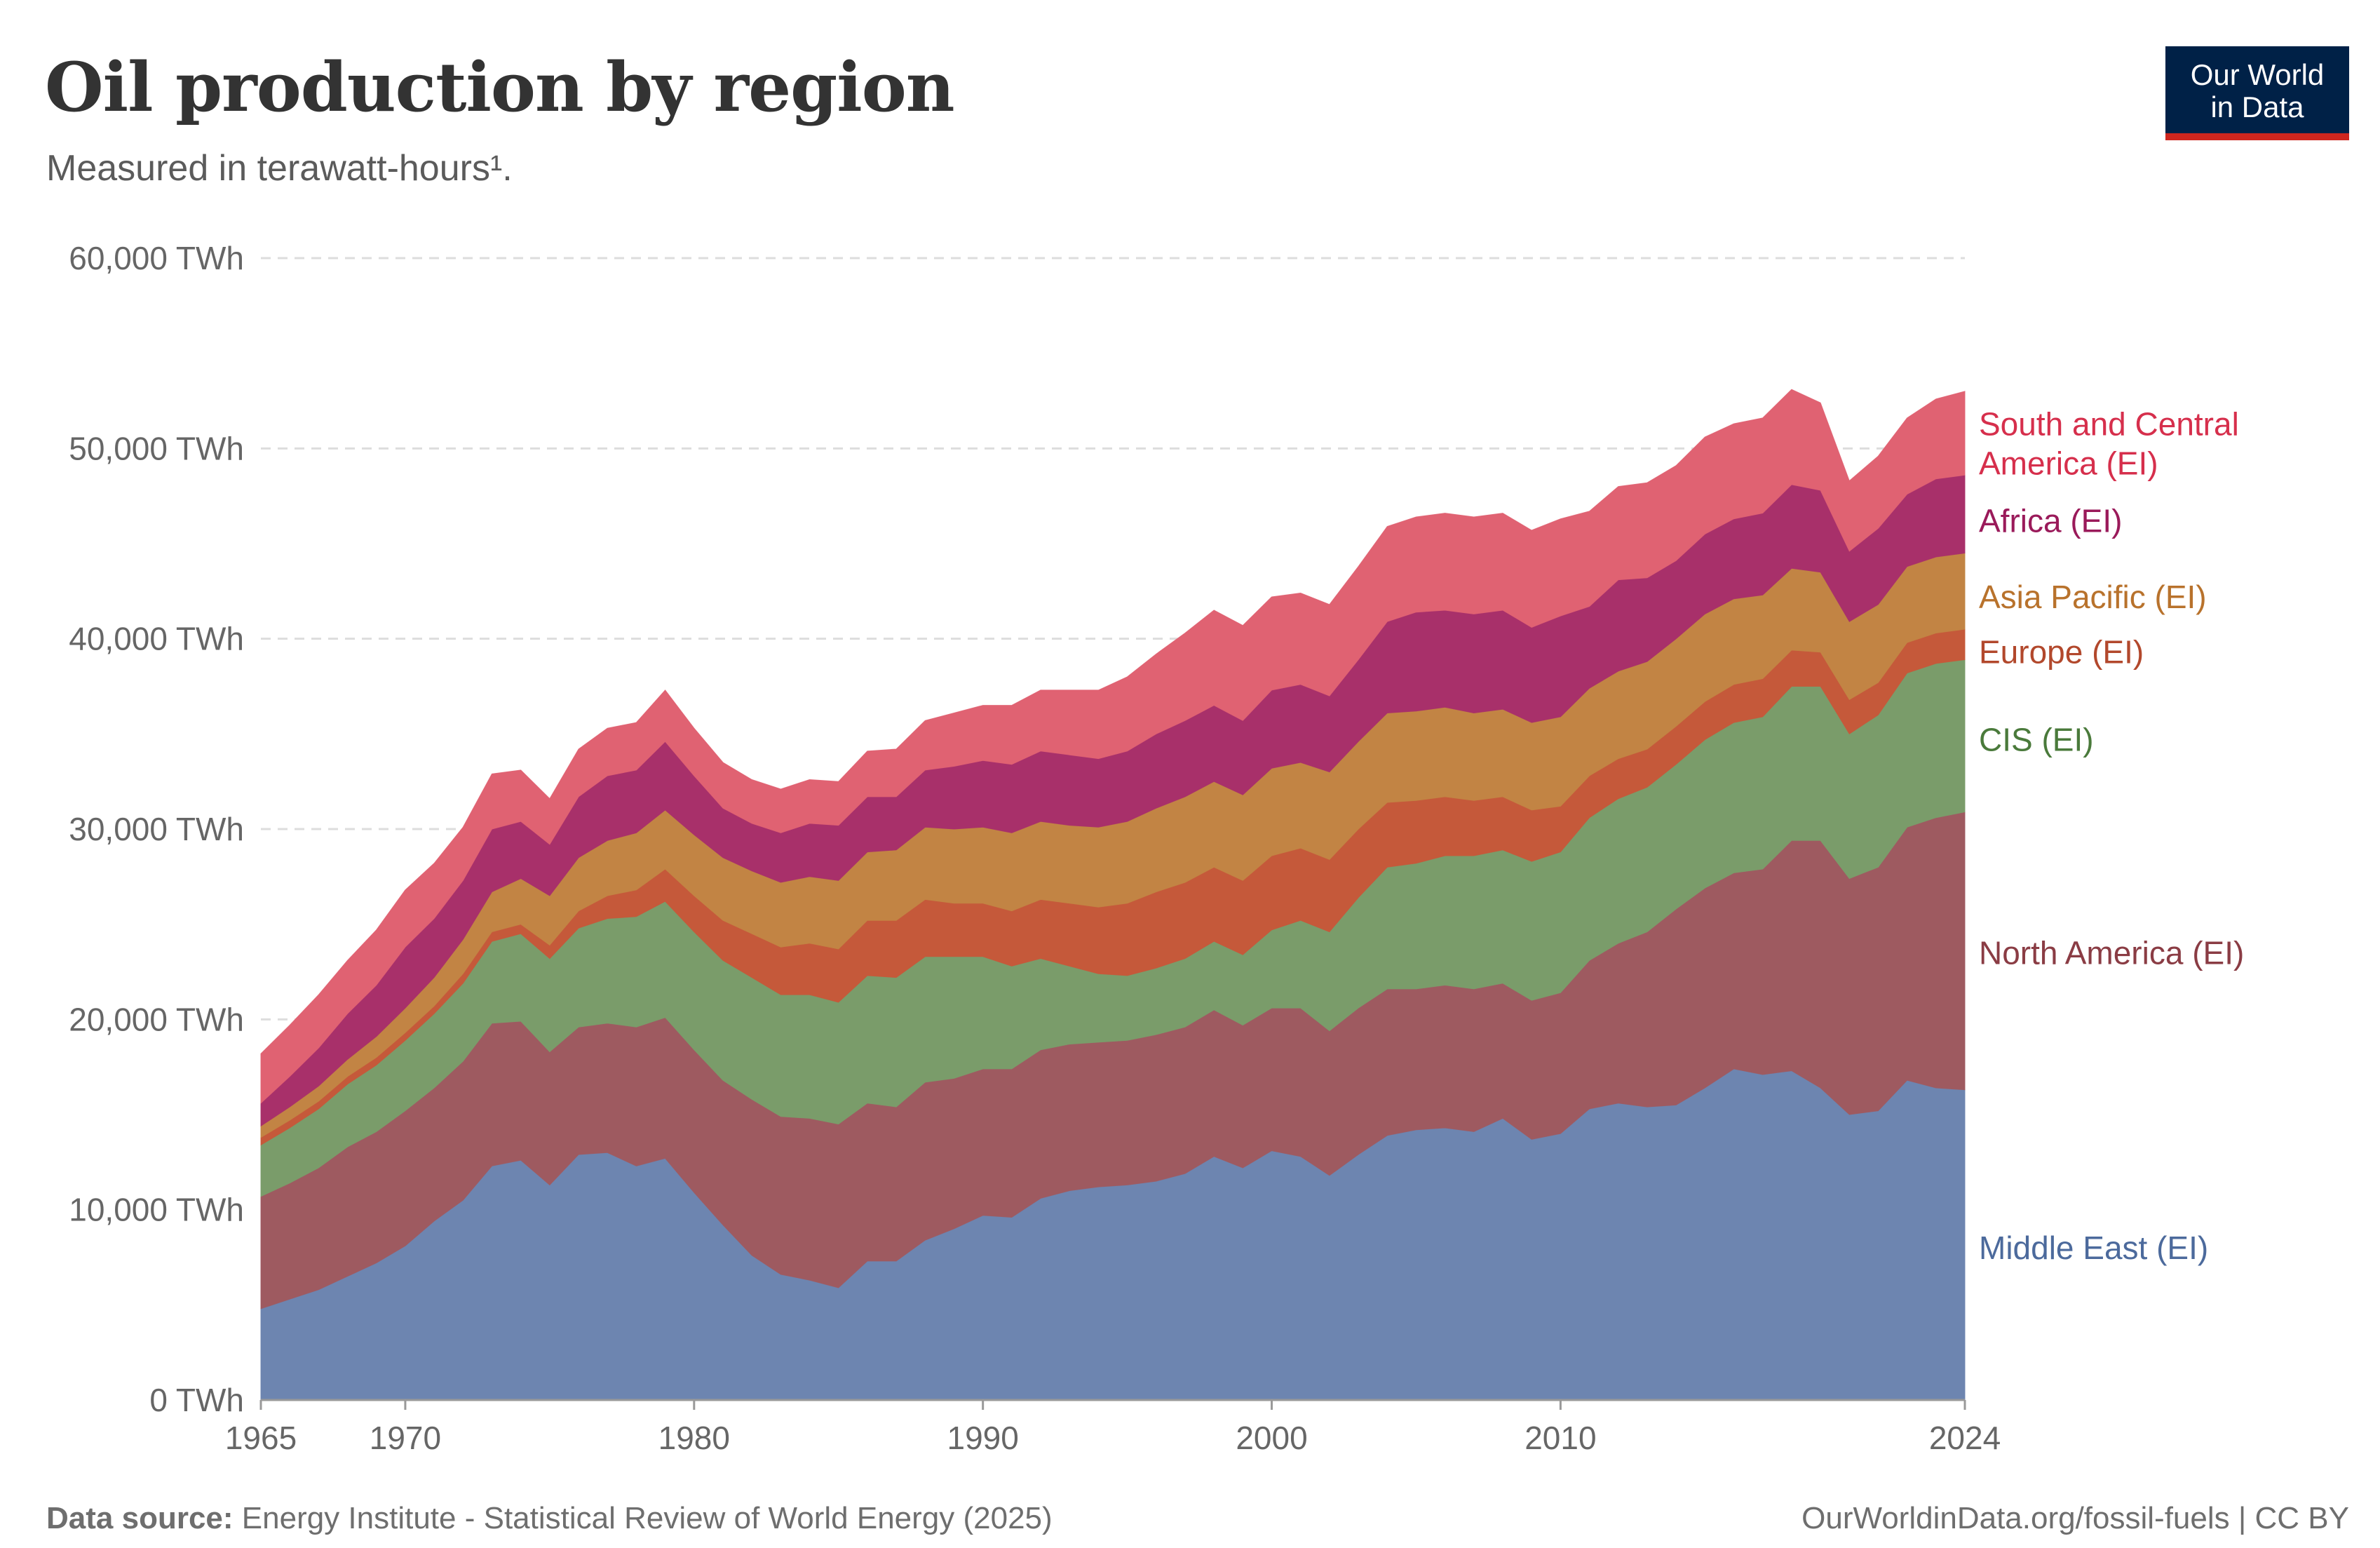  What do you see at coordinates (982, 1438) in the screenshot?
I see `x-tick-label: 1990` at bounding box center [982, 1438].